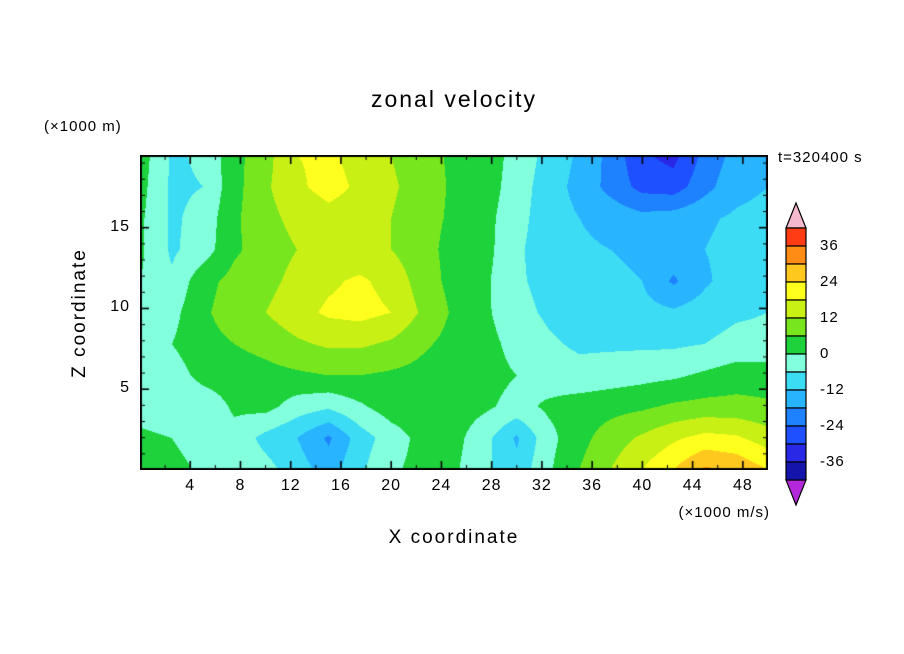  Describe the element at coordinates (491, 485) in the screenshot. I see `x-tick-label: 28` at that location.